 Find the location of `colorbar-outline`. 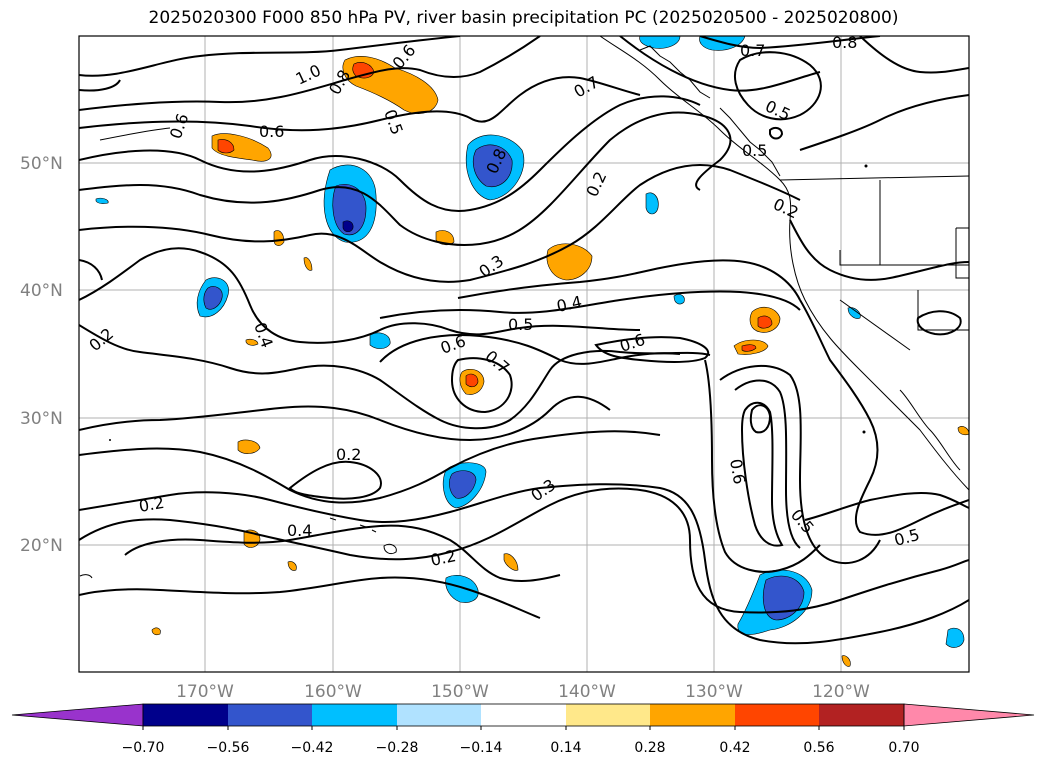

colorbar-outline is located at coordinates (523, 715).